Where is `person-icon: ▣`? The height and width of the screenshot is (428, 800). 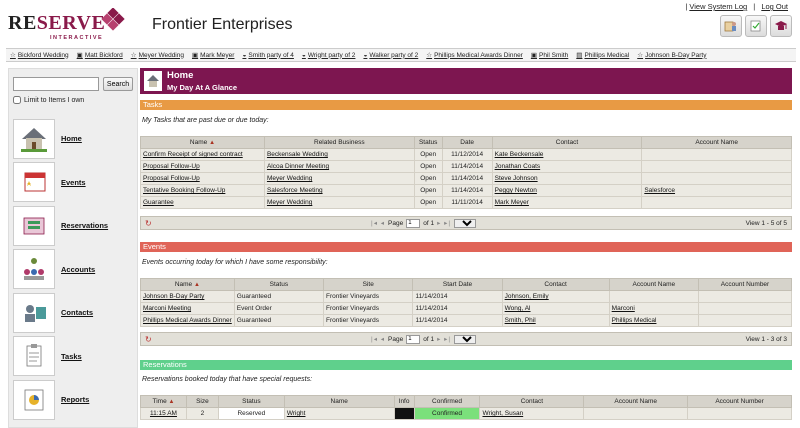
person-icon: ▣ is located at coordinates (79, 55).